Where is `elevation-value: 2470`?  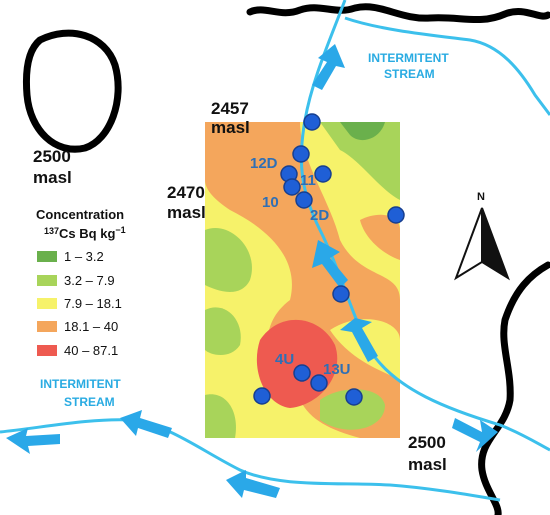
elevation-value: 2470 is located at coordinates (186, 192).